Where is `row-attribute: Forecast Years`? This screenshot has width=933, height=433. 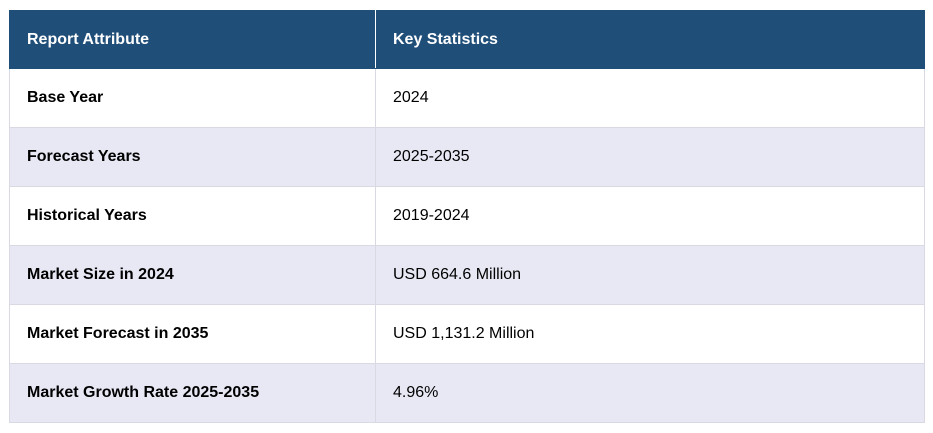 row-attribute: Forecast Years is located at coordinates (192, 157).